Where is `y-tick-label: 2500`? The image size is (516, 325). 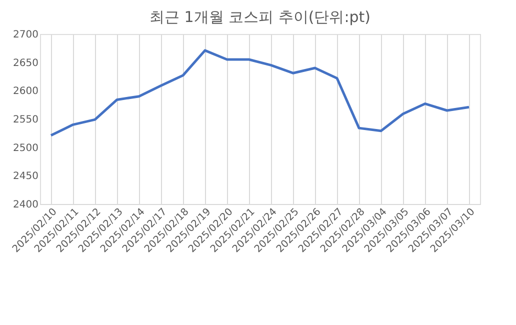
y-tick-label: 2500 is located at coordinates (25, 148).